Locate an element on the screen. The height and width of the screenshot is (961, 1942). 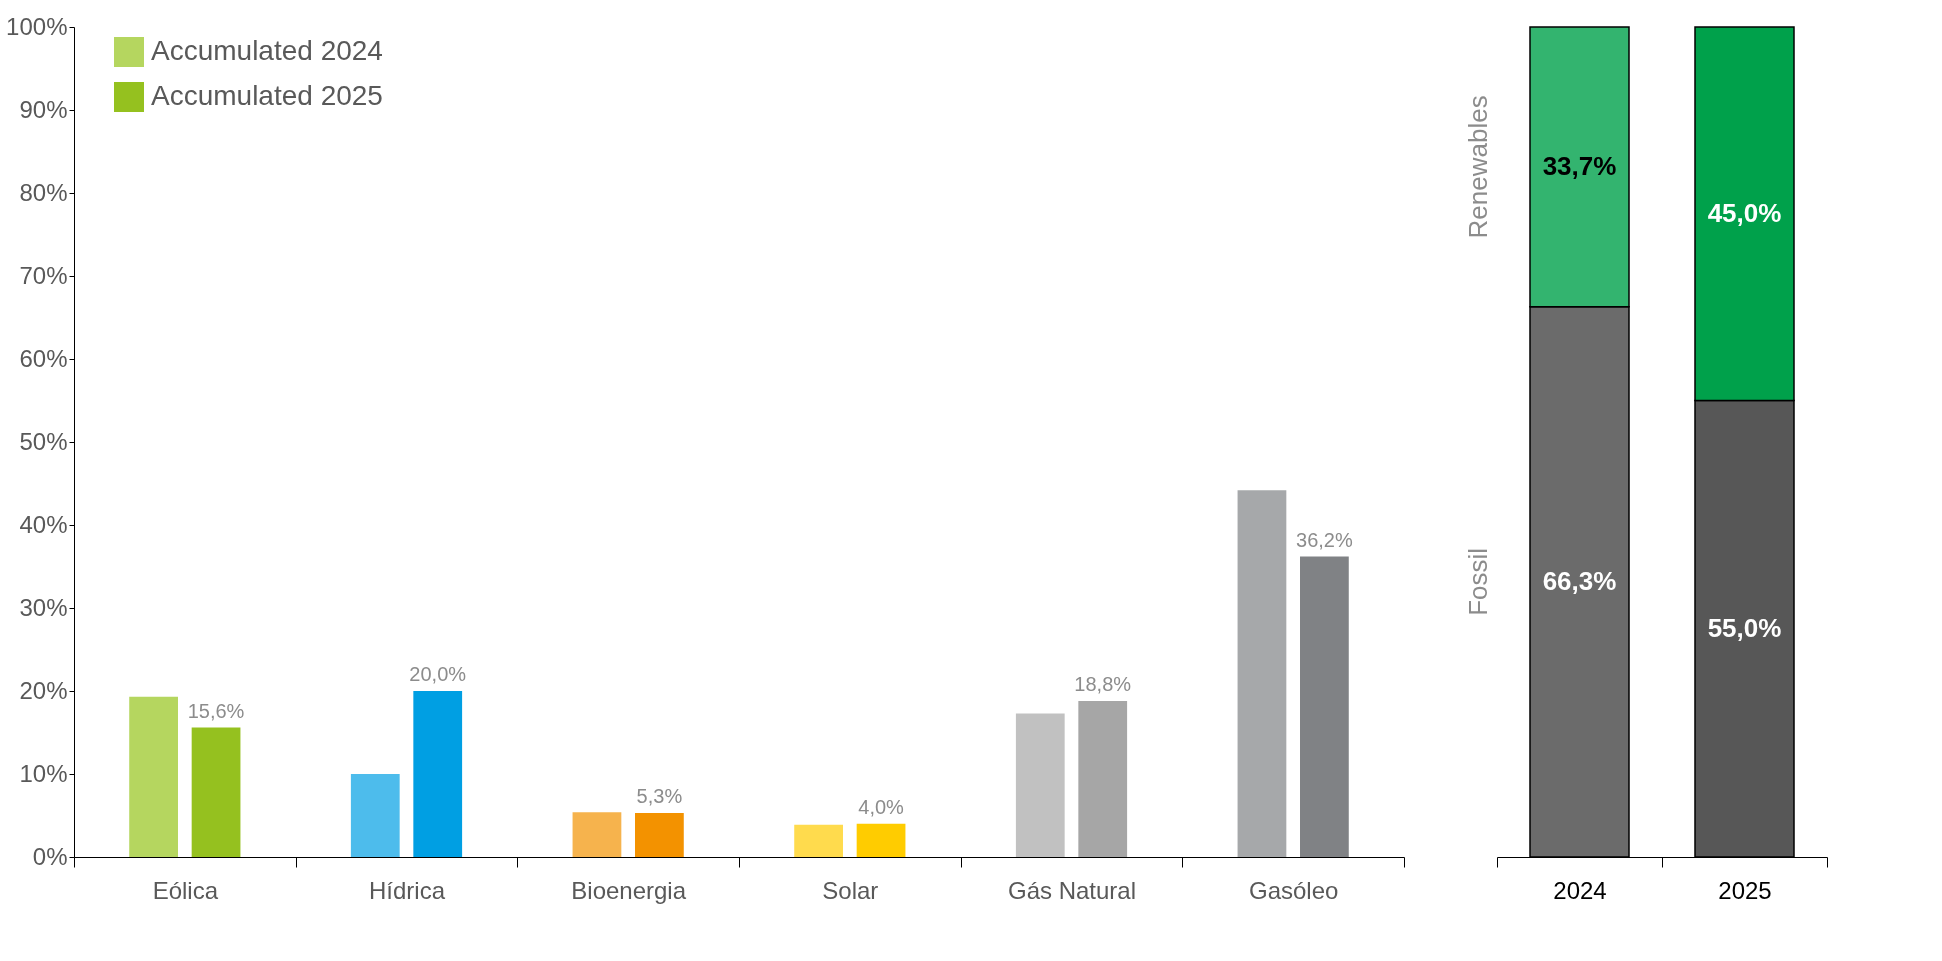
legend-label: Accumulated 2024 is located at coordinates (267, 50).